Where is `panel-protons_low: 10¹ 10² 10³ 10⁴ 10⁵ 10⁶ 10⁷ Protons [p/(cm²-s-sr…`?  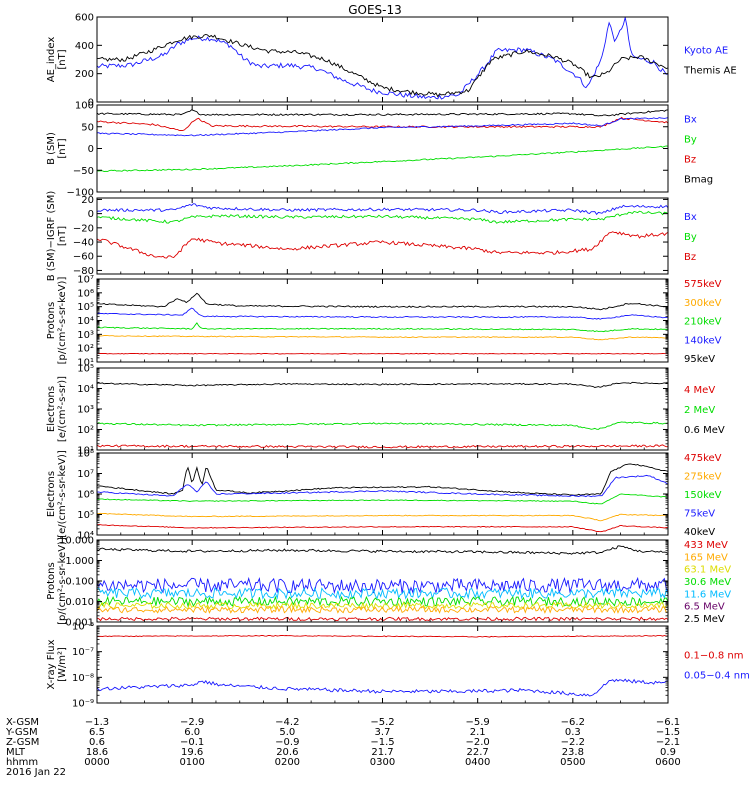 panel-protons_low: 10¹ 10² 10³ 10⁴ 10⁵ 10⁶ 10⁷ Protons [p/(cm²-s-sr… is located at coordinates (384, 322).